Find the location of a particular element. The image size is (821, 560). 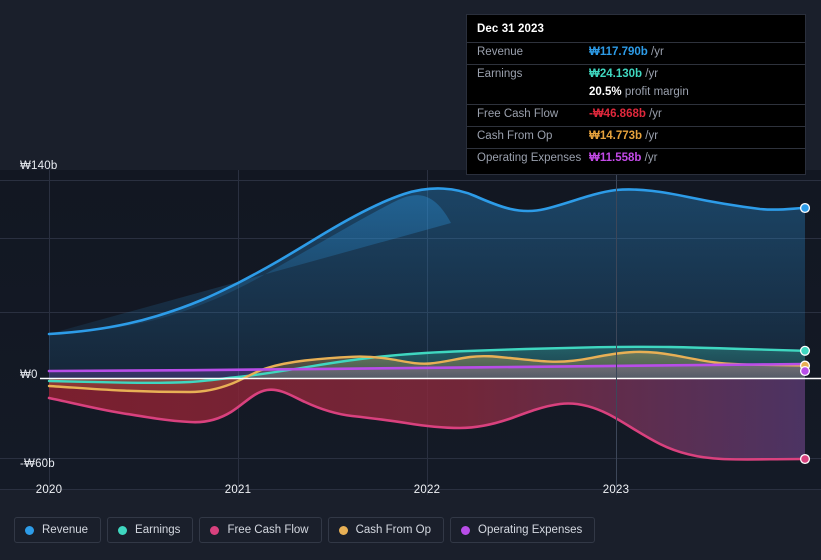

tooltip-row-operating-expenses: Operating Expenses ₩11.558b /yr is located at coordinates (636, 159).